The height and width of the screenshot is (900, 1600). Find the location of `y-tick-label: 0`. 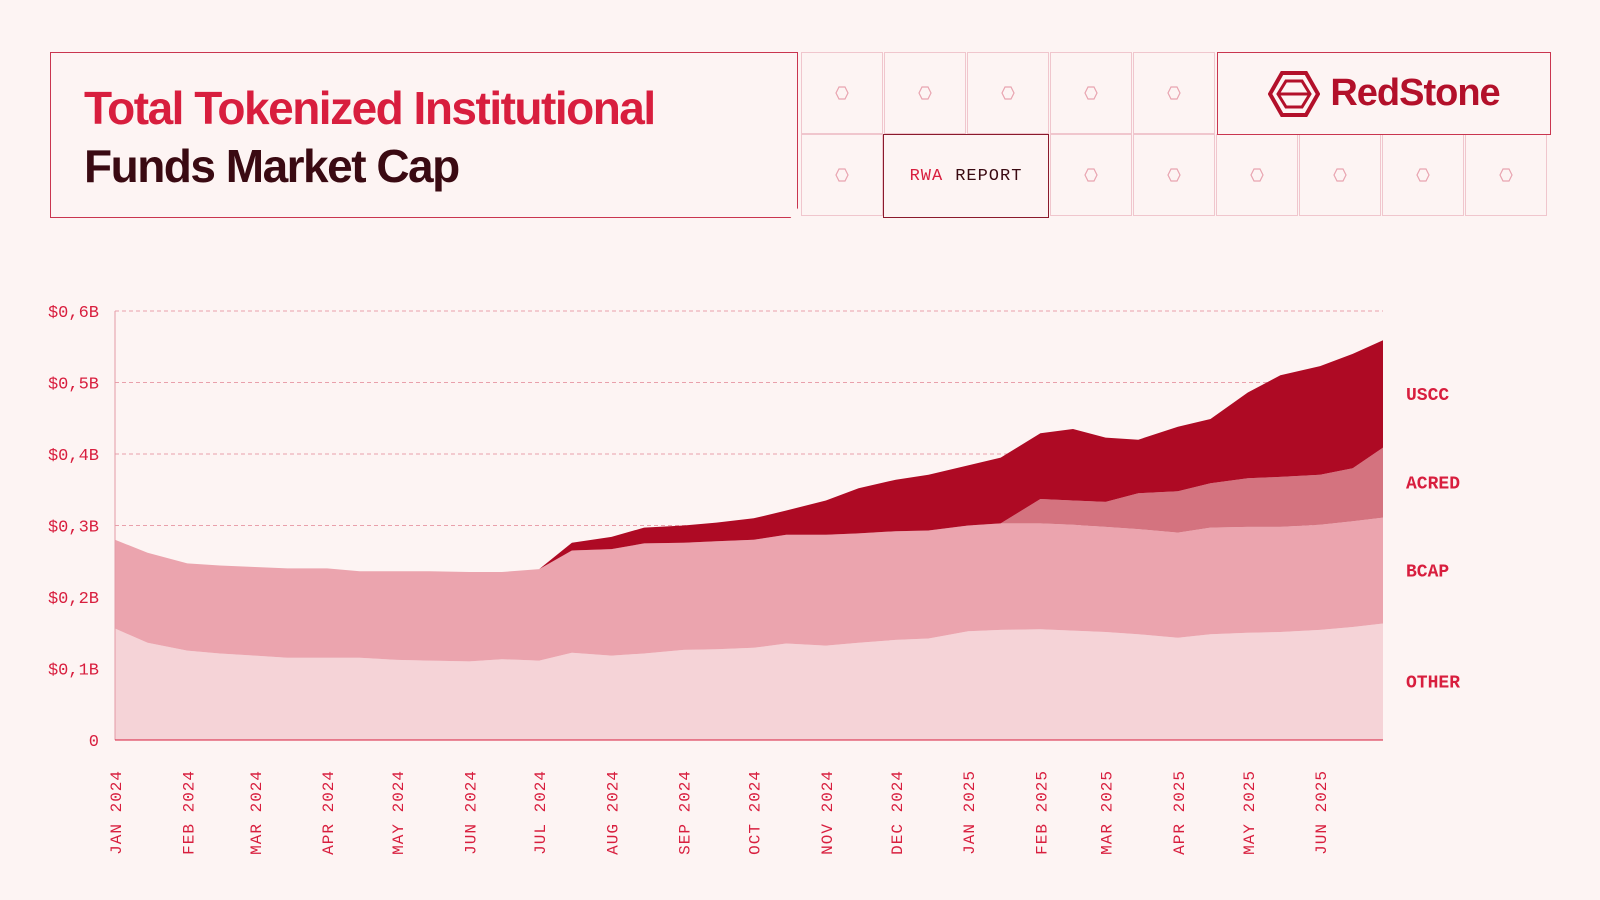

y-tick-label: 0 is located at coordinates (94, 742).